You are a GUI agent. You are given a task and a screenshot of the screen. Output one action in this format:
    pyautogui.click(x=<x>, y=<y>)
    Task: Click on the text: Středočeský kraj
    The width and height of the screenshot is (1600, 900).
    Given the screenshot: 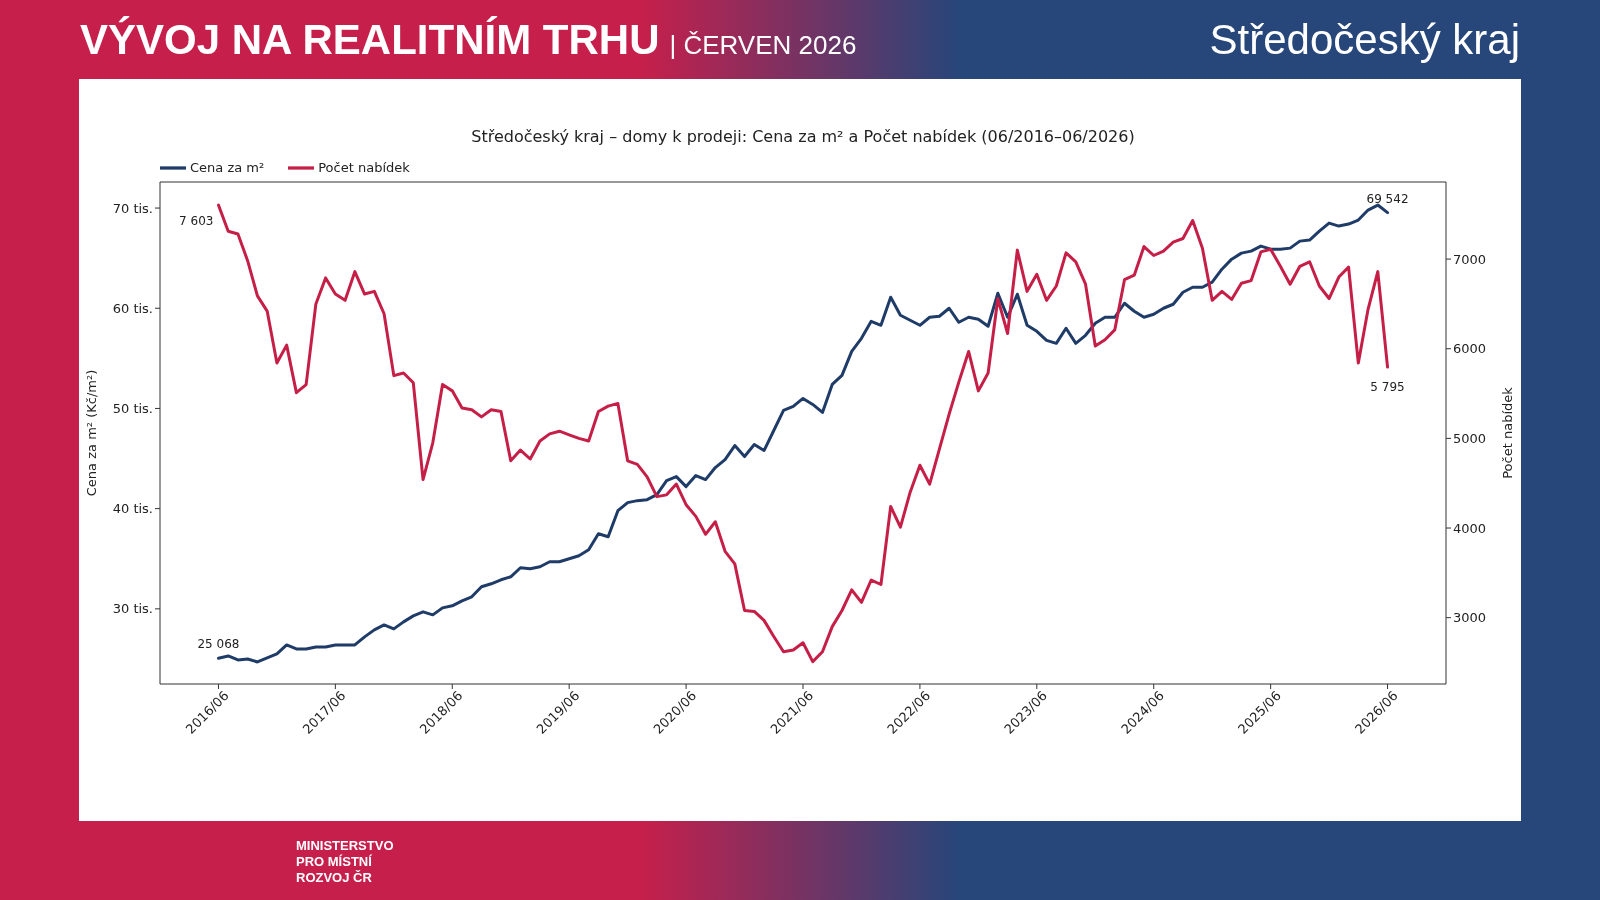 What is the action you would take?
    pyautogui.click(x=1364, y=40)
    